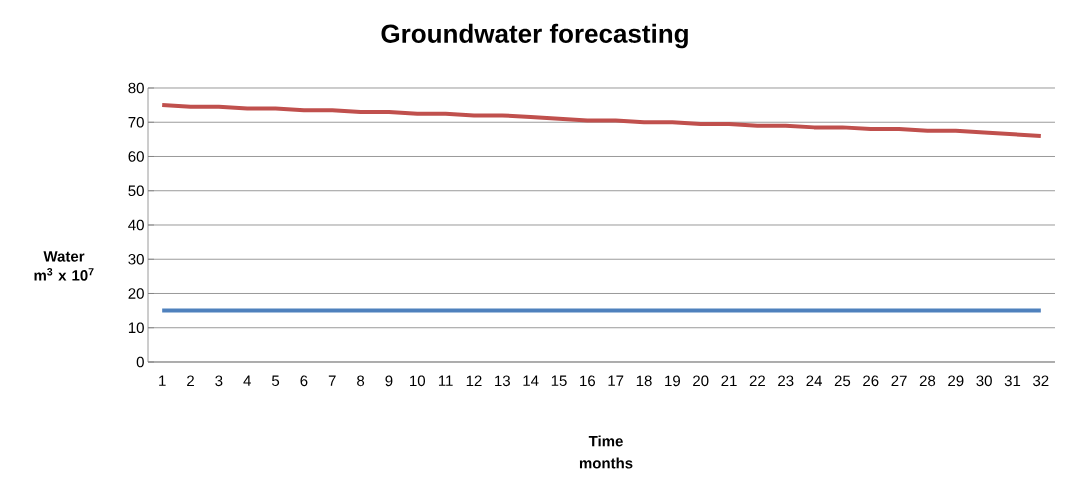 The width and height of the screenshot is (1065, 492). Describe the element at coordinates (136, 122) in the screenshot. I see `y-tick-label: 70` at that location.